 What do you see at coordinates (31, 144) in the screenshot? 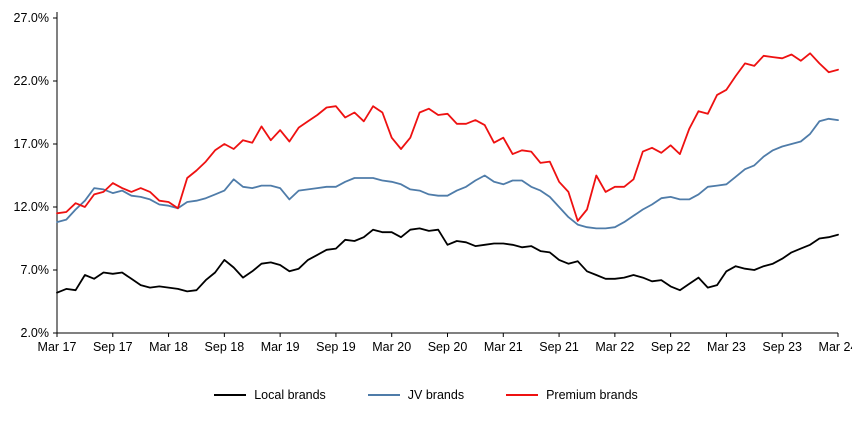
I see `y-tick-label: 17.0%` at bounding box center [31, 144].